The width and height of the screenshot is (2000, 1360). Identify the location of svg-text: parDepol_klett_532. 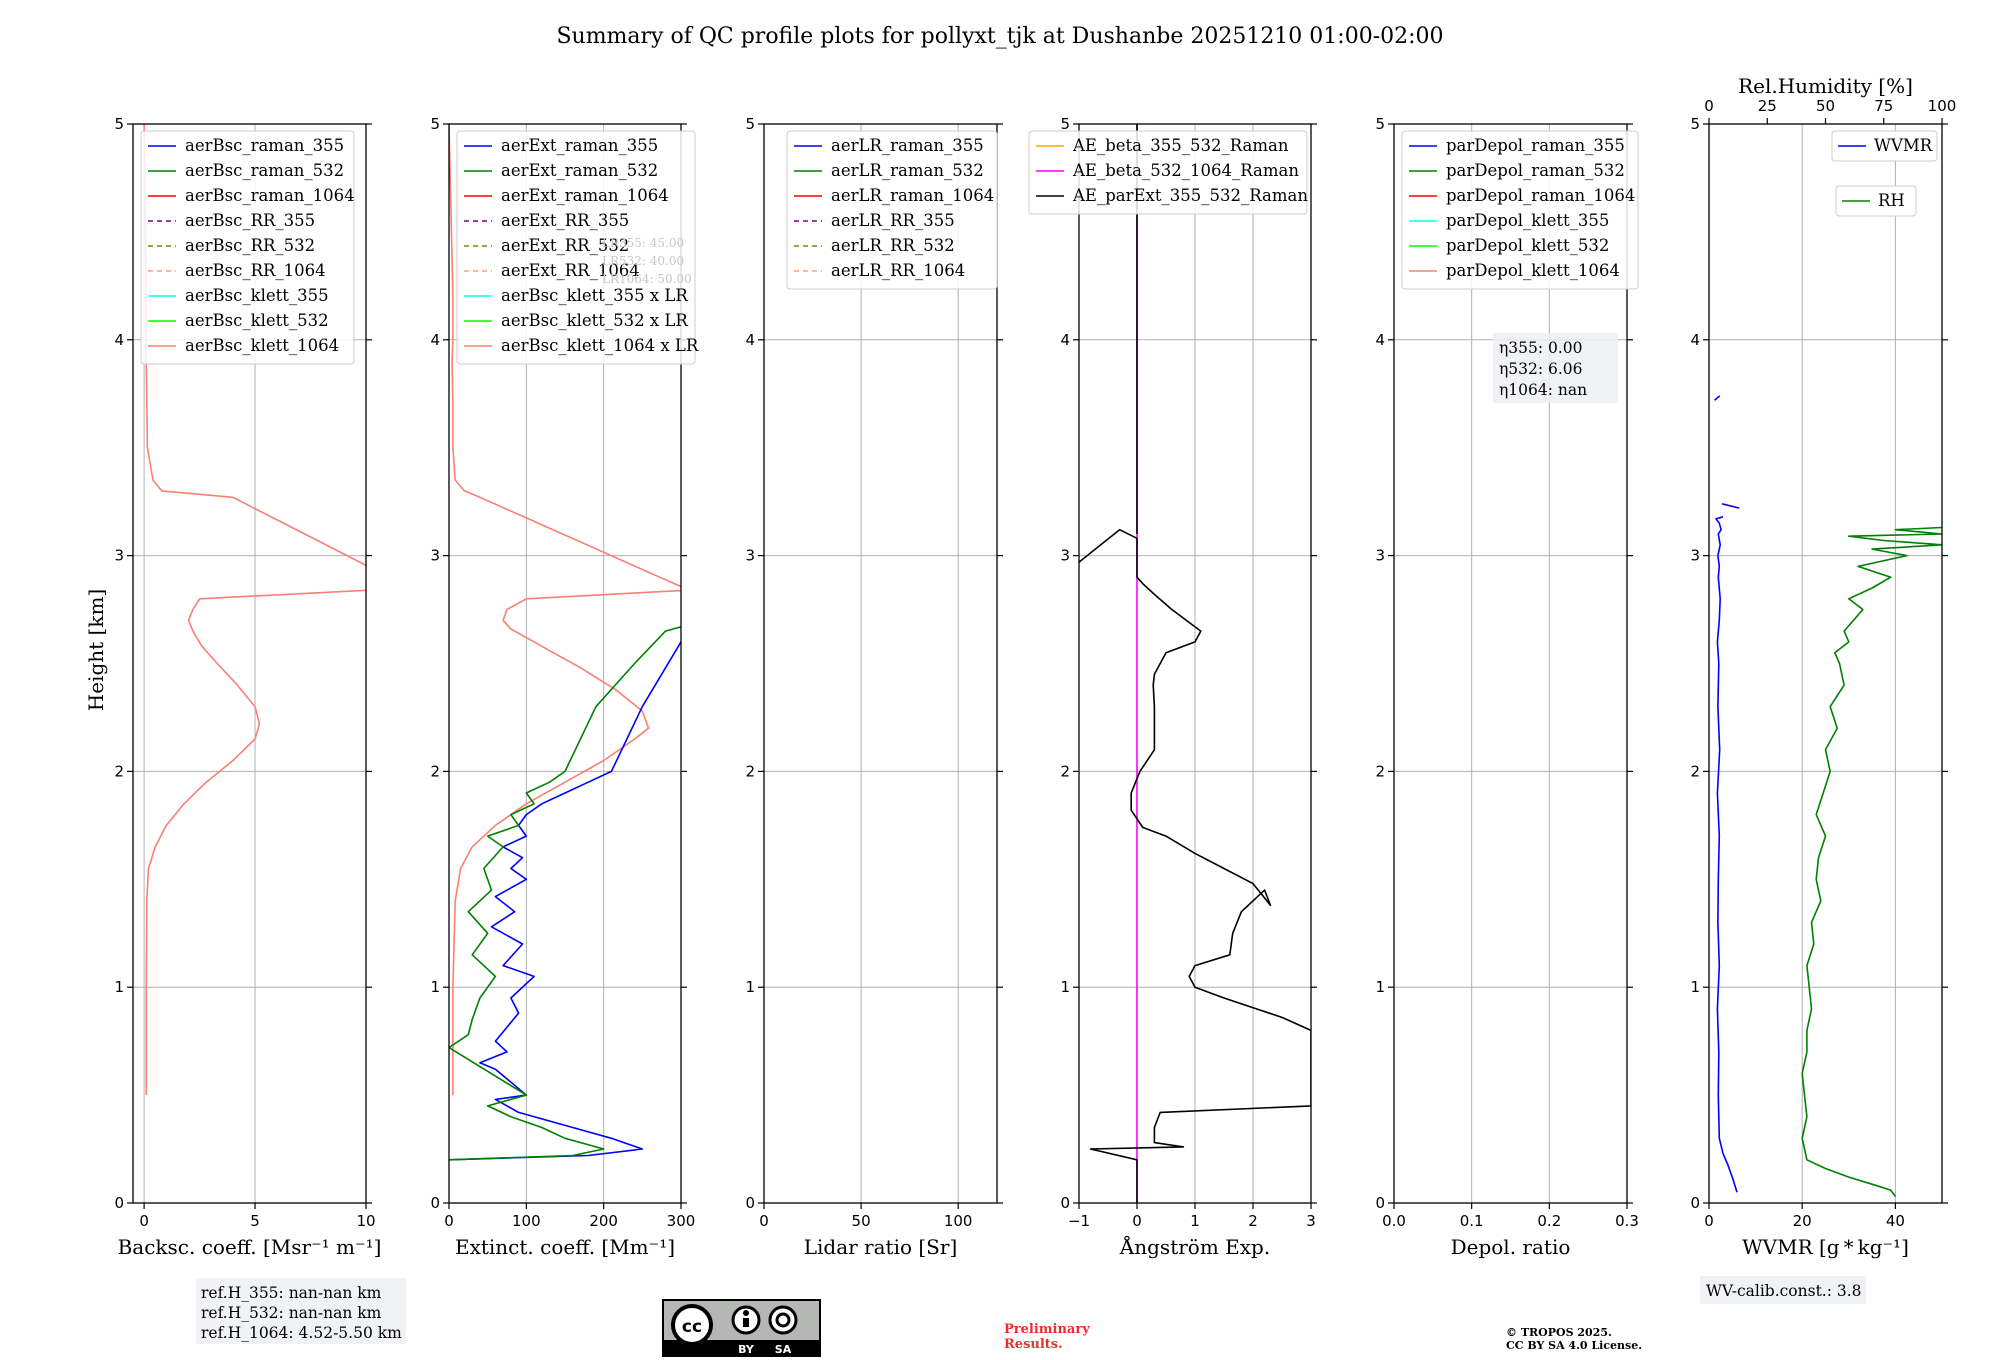
(1527, 245).